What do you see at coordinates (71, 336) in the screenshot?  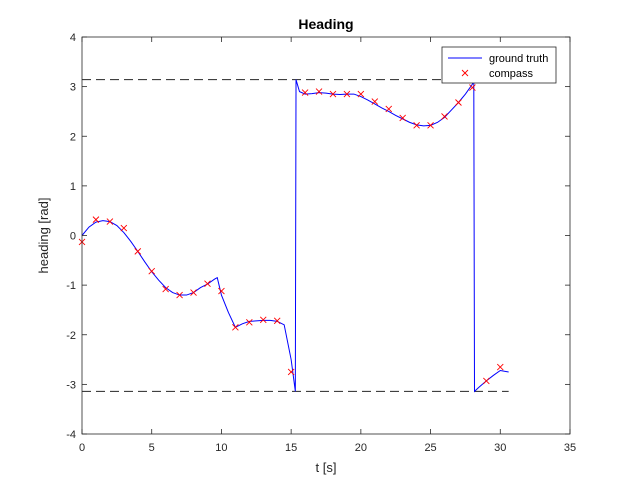 I see `y-tick-label: -2` at bounding box center [71, 336].